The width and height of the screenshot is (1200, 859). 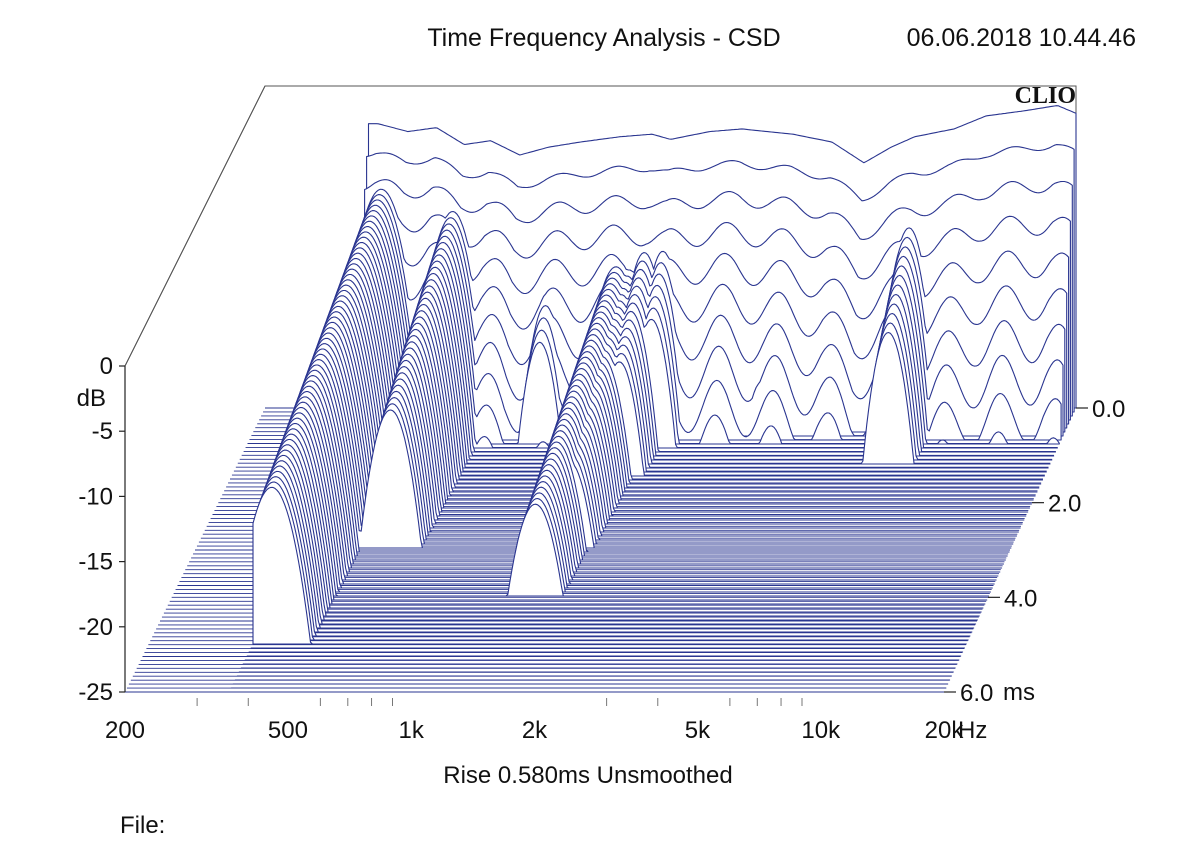 I want to click on clio-logo: CLIO, so click(x=1045, y=96).